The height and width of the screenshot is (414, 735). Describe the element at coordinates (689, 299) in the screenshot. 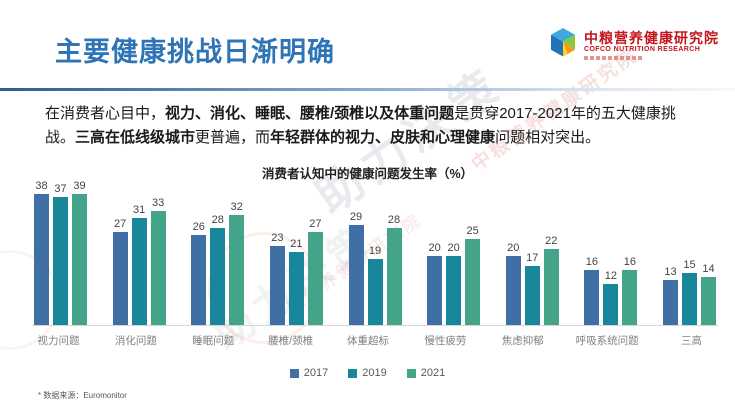

I see `bar-2019-三高` at that location.